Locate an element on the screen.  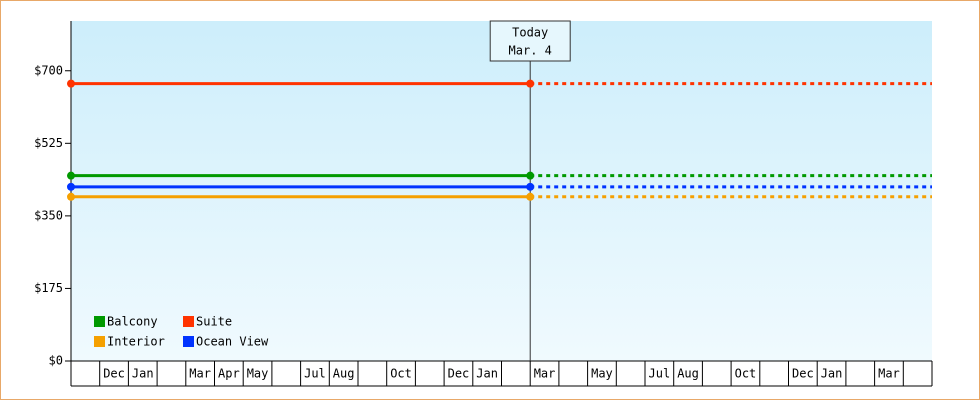
y-tick-label: $350 is located at coordinates (48, 215).